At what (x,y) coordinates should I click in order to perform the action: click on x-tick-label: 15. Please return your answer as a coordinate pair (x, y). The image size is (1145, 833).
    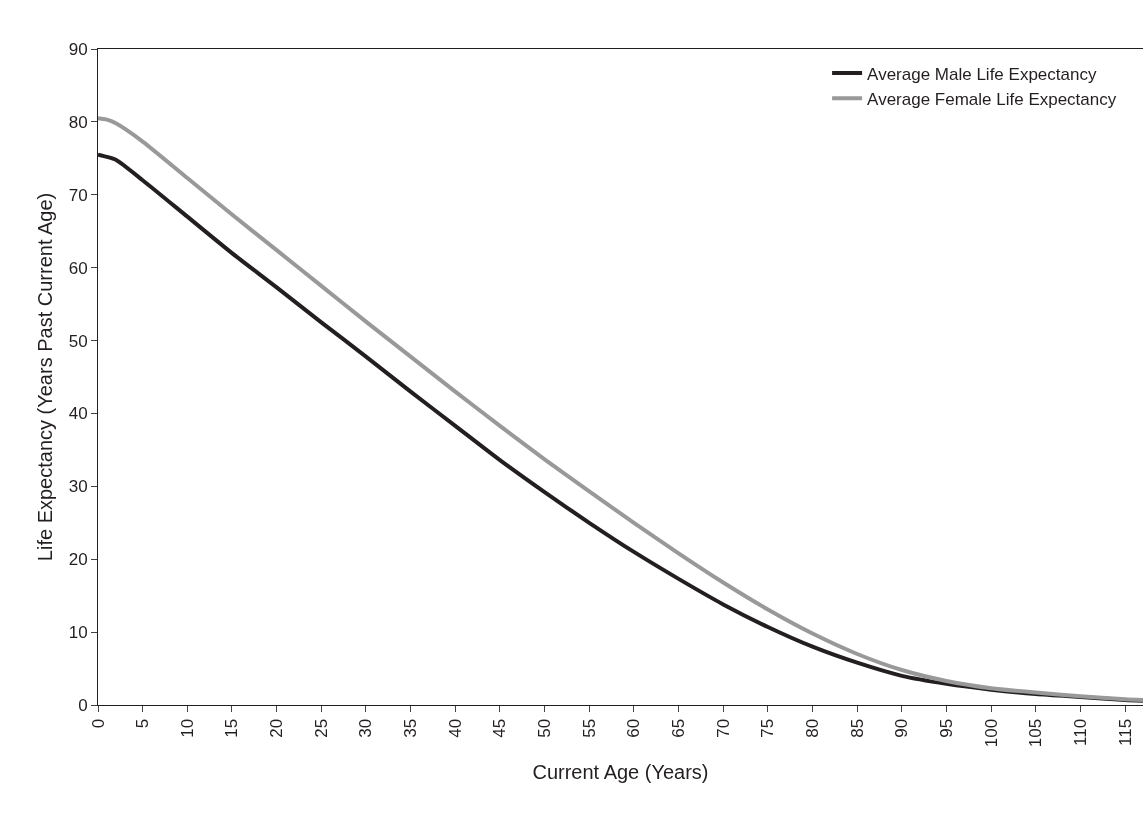
    Looking at the image, I should click on (232, 728).